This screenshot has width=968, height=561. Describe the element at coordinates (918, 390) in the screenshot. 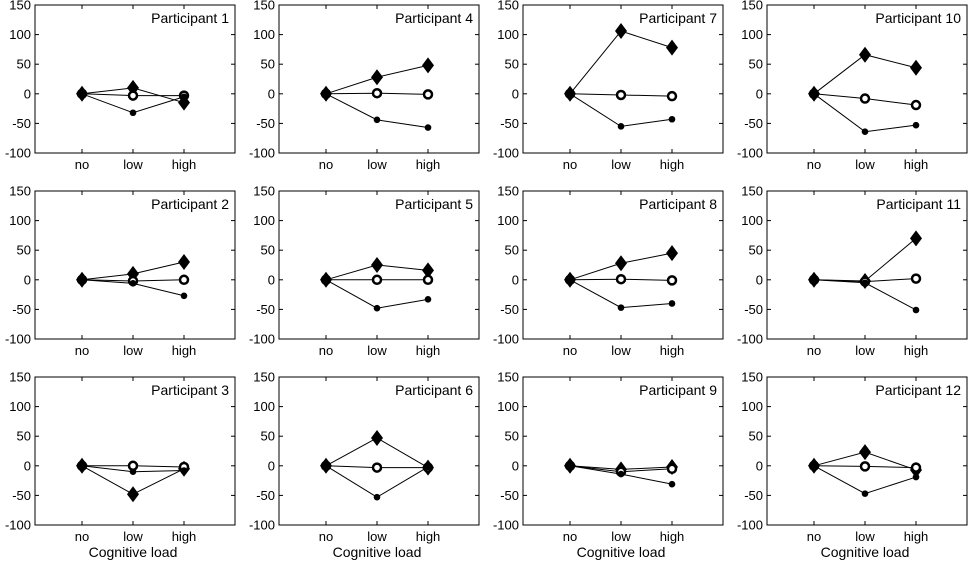

I see `panel-title: Participant 12` at that location.